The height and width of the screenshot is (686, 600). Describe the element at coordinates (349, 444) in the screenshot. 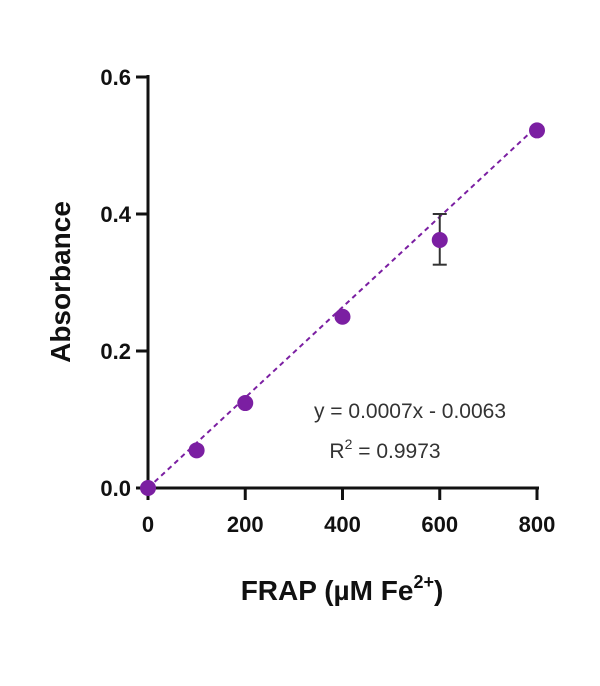

I see `r-squared-superscript: 2` at that location.